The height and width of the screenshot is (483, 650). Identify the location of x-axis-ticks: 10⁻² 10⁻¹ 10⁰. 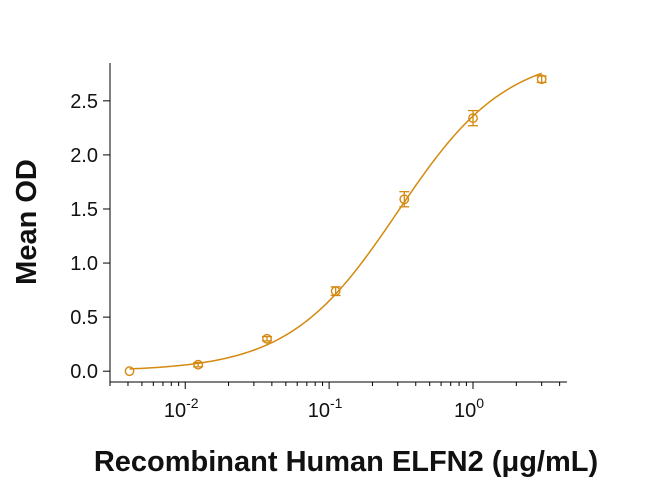
(335, 402).